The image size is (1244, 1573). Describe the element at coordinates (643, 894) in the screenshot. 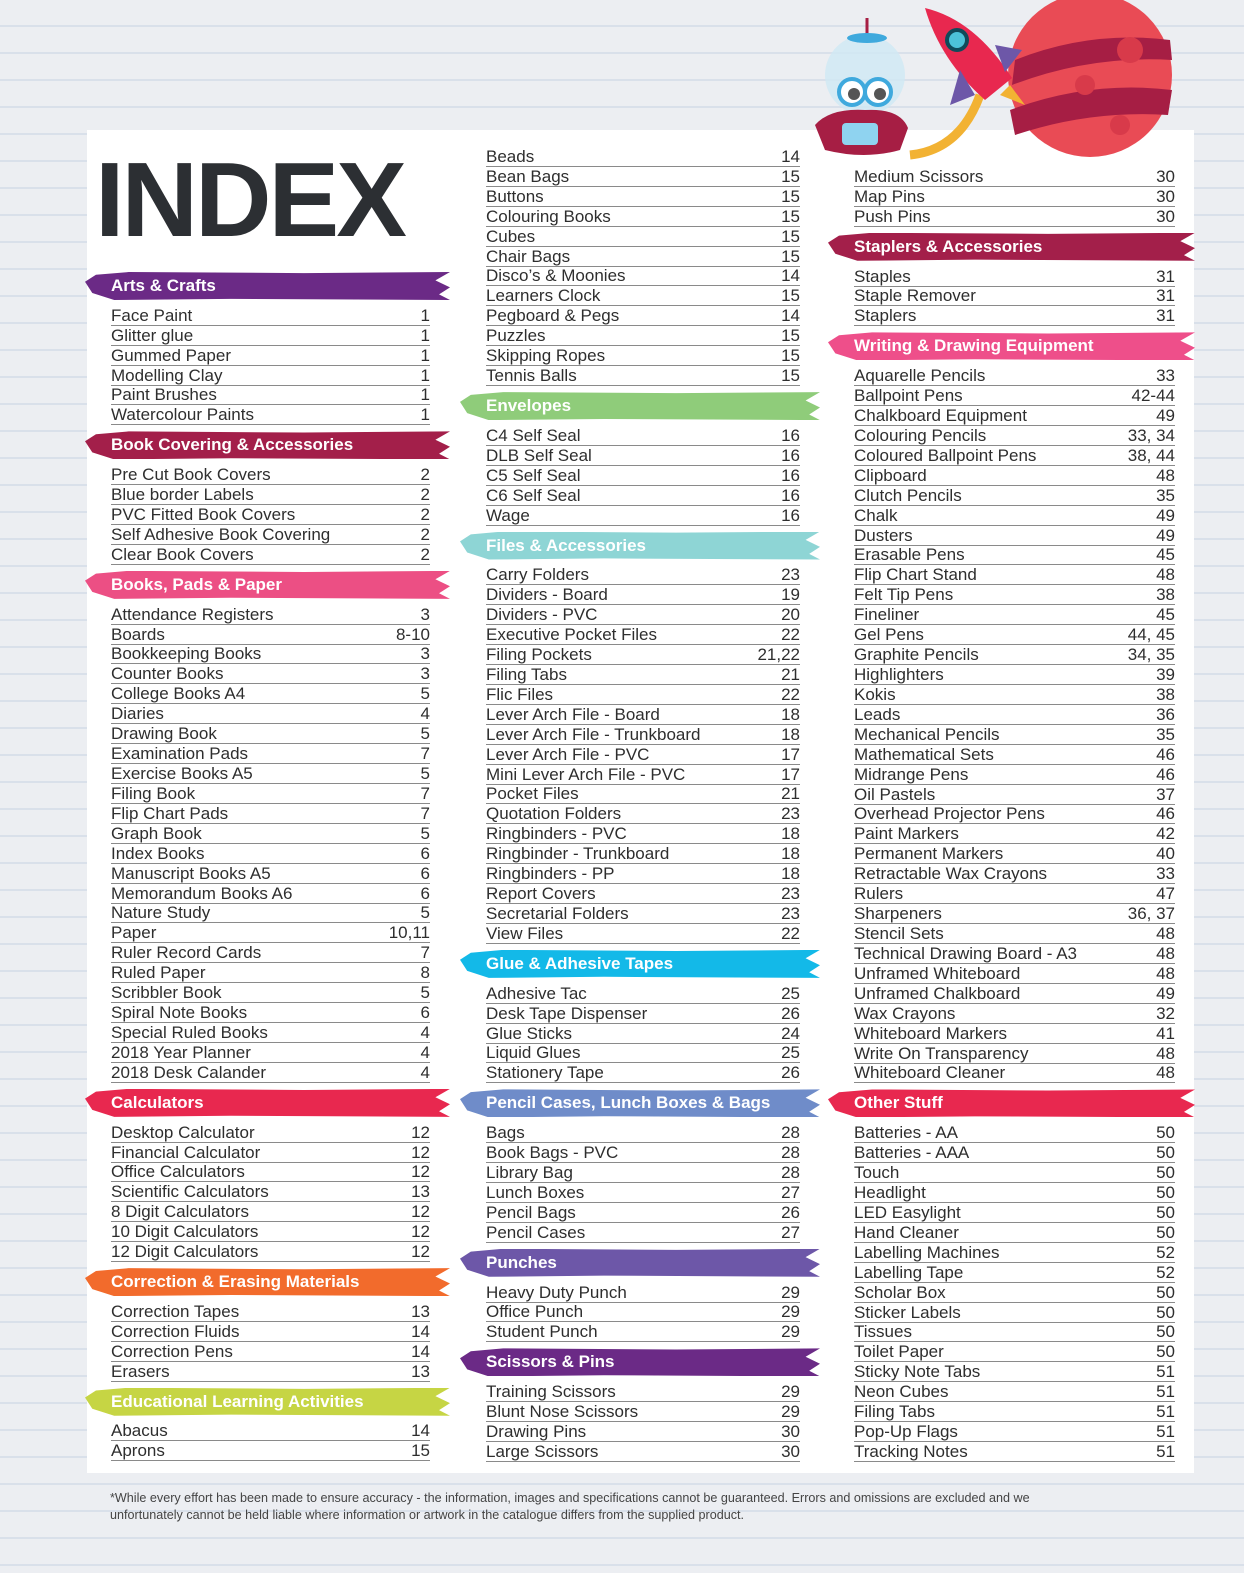

I see `index-entry: Report Covers 23` at that location.